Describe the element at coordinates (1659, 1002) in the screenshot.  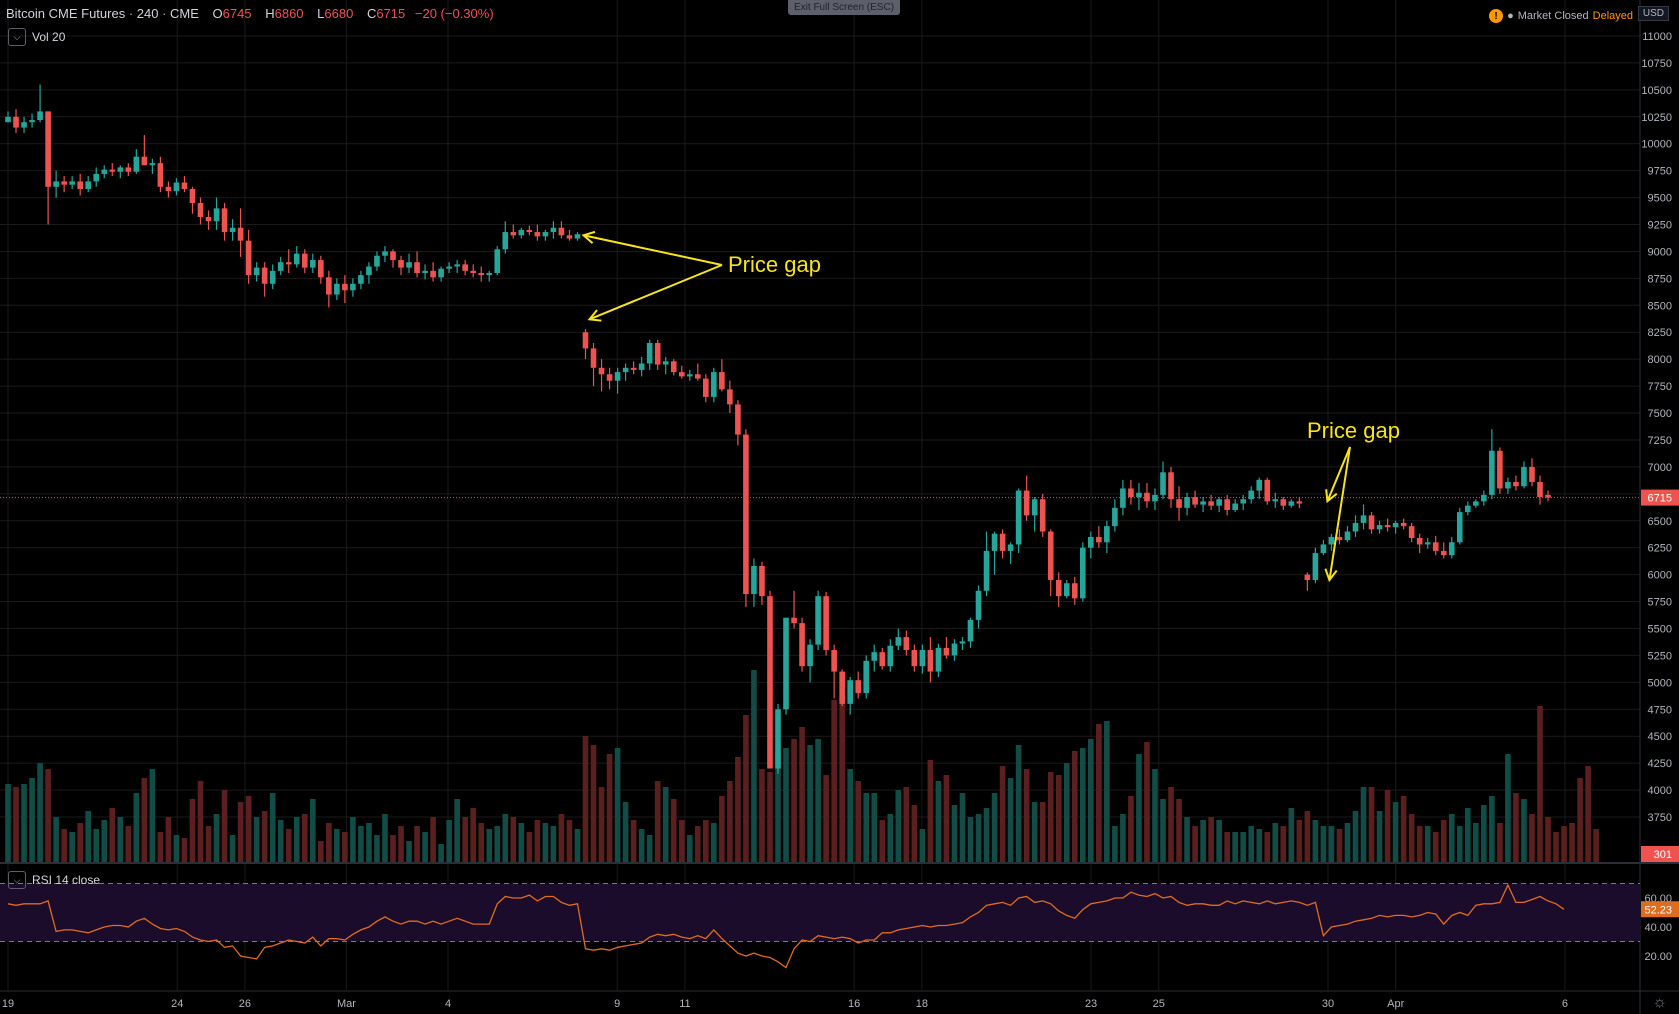
I see `gear-icon: ☼` at that location.